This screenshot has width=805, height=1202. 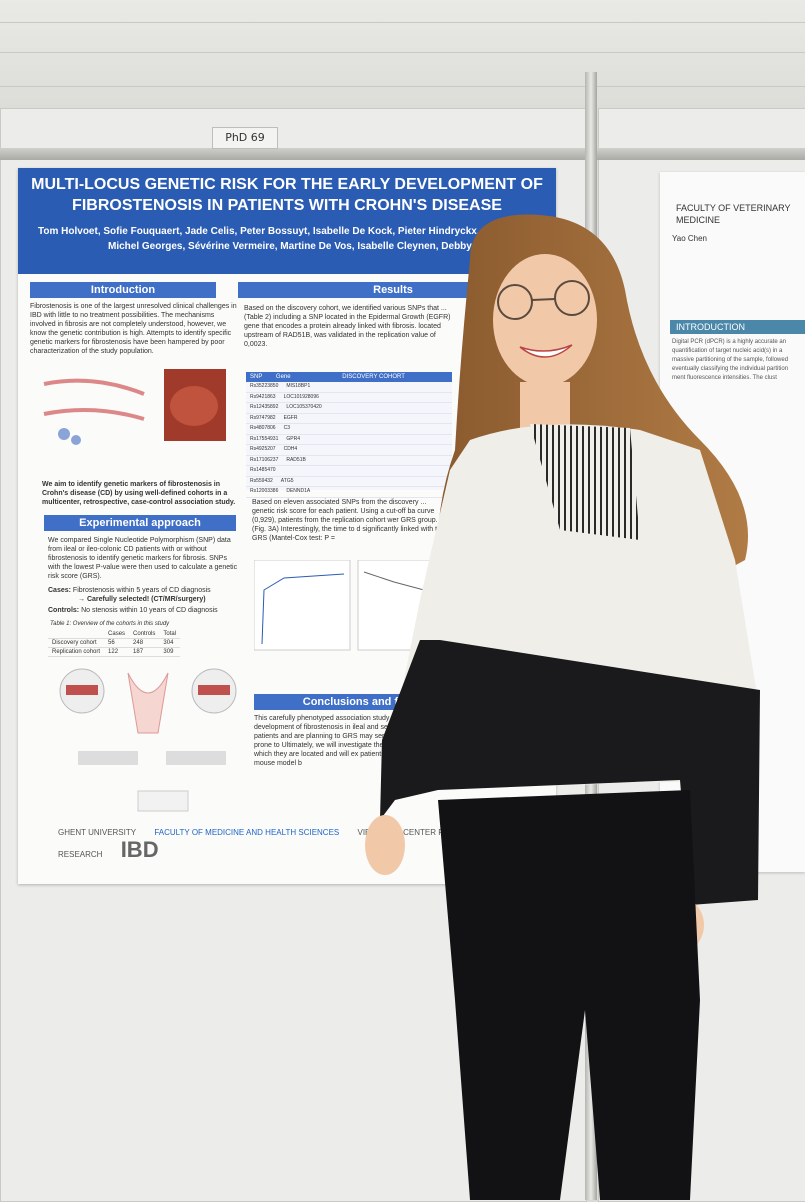 I want to click on snp-id: Rs17554931, so click(x=264, y=438).